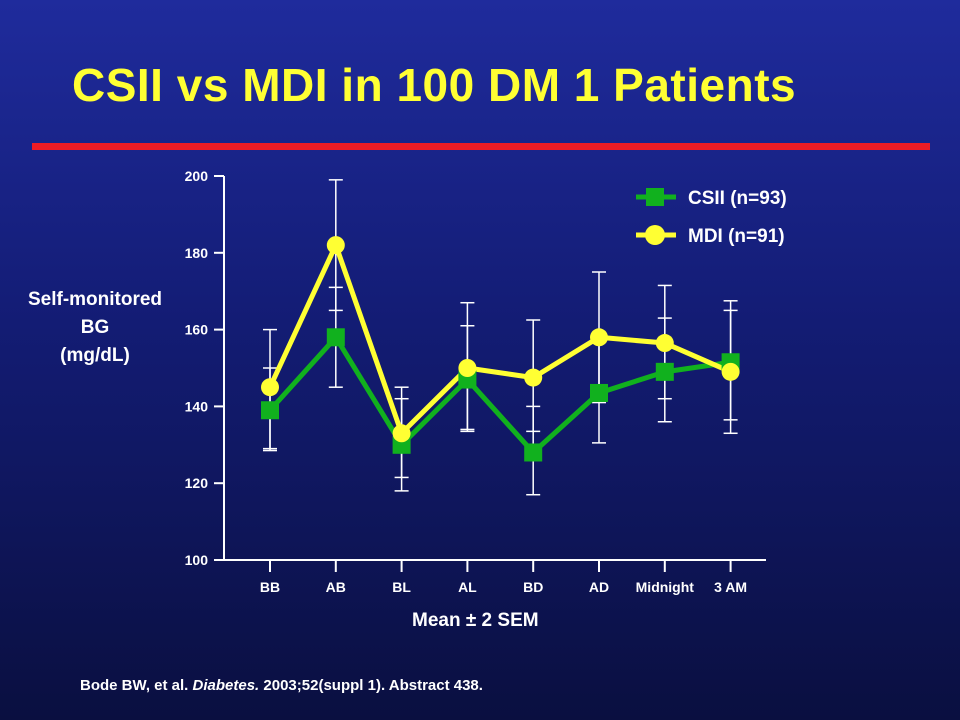 Image resolution: width=960 pixels, height=720 pixels. Describe the element at coordinates (197, 560) in the screenshot. I see `y-tick-label: 100` at that location.